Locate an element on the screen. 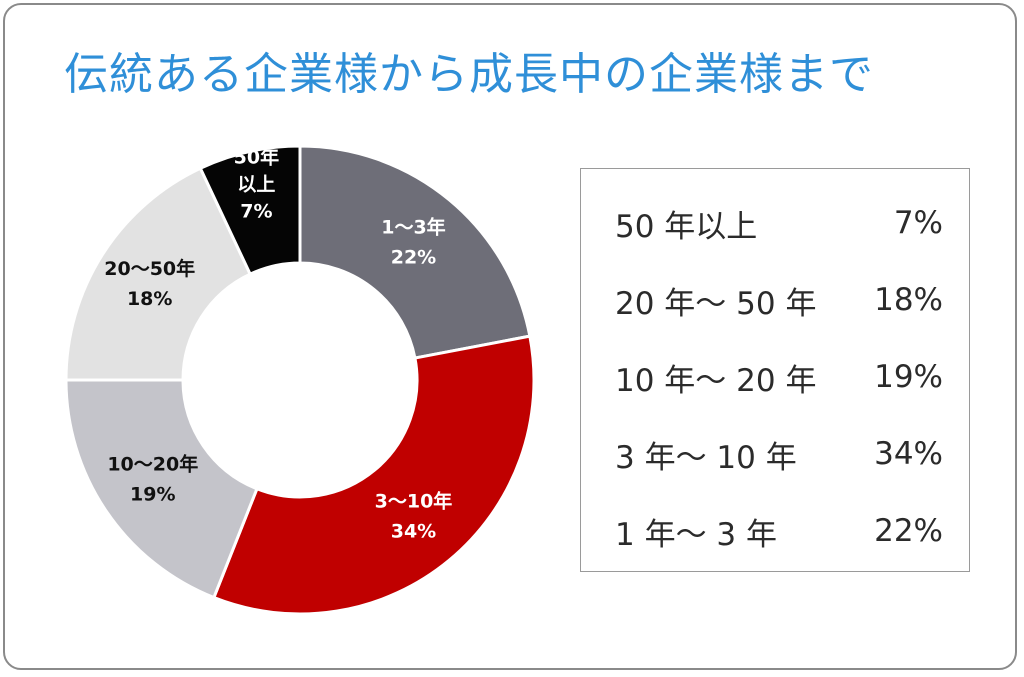 Image resolution: width=1024 pixels, height=677 pixels. slice-y10to20 is located at coordinates (161, 489).